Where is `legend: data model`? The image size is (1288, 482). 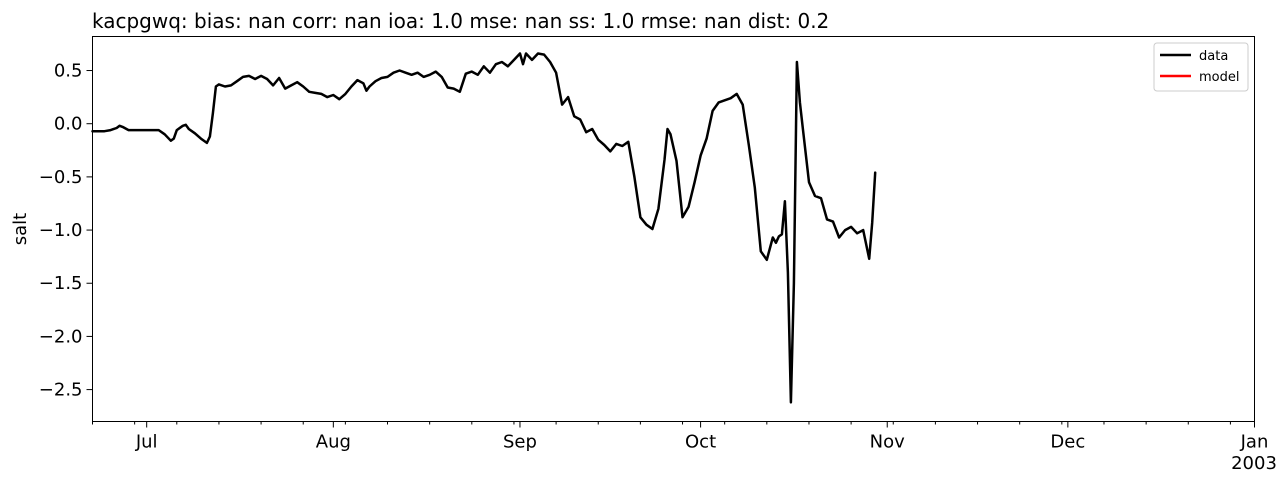
legend: data model is located at coordinates (1201, 67).